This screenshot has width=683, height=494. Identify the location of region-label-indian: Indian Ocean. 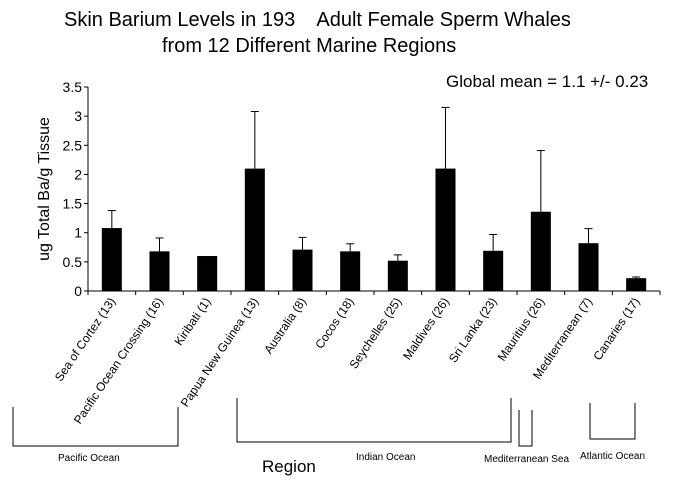
(386, 457).